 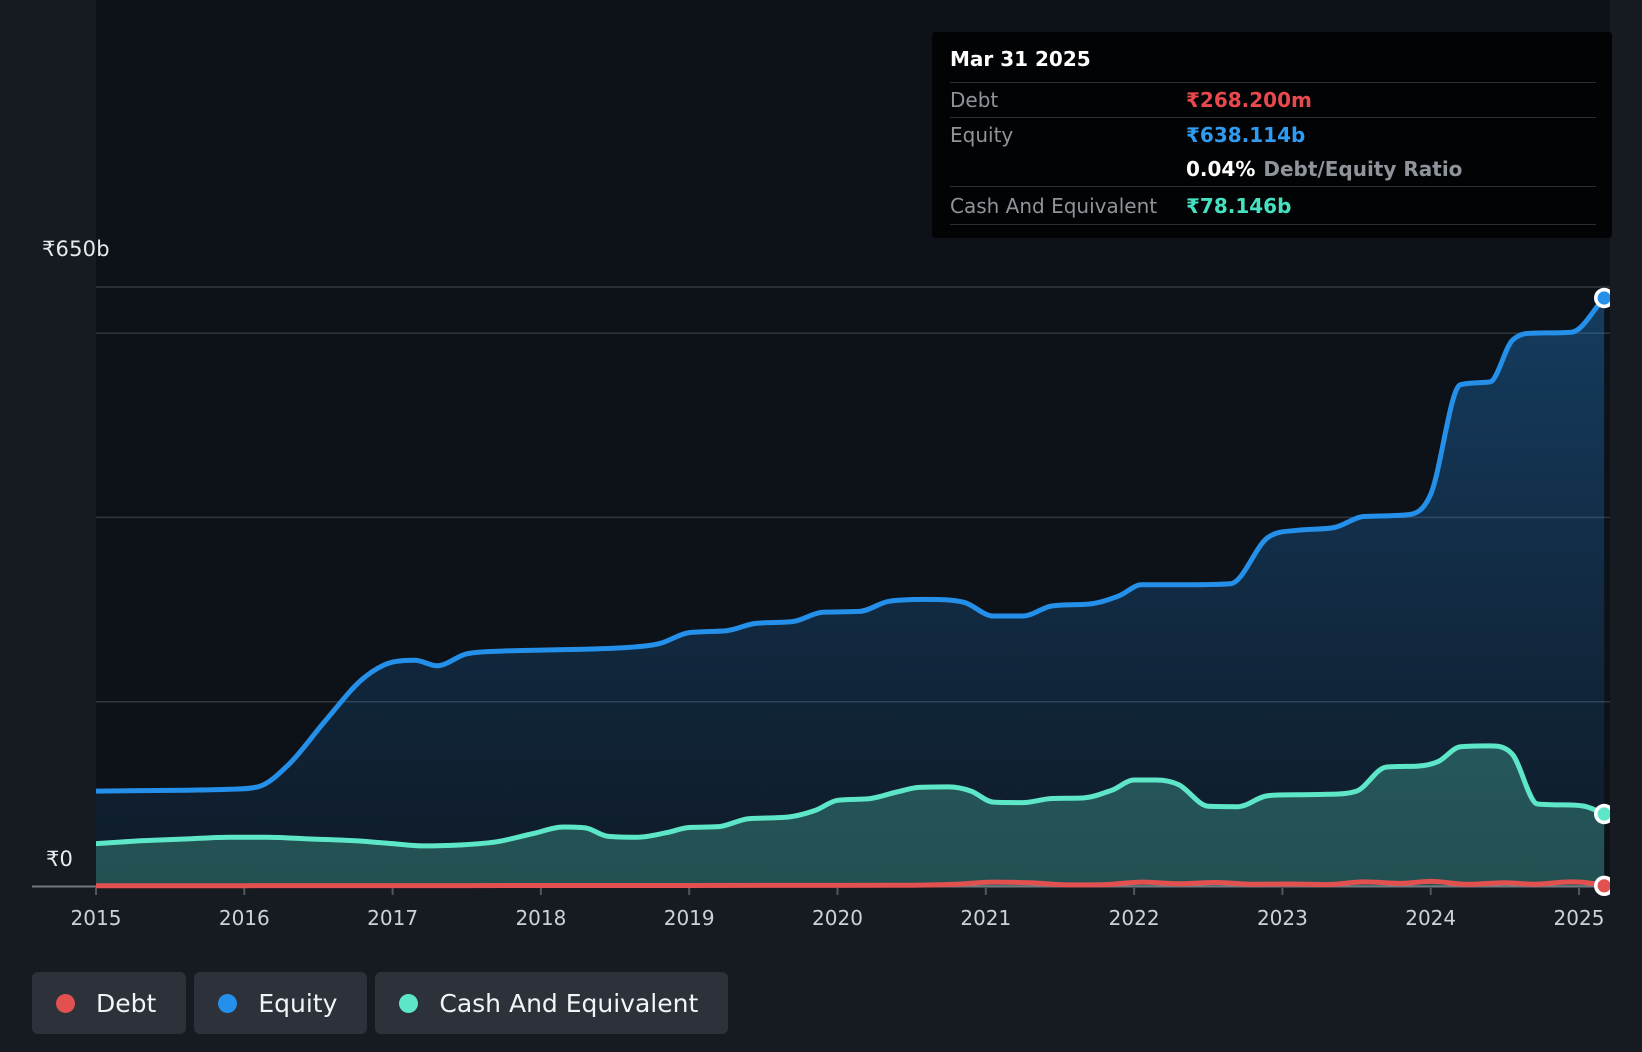 What do you see at coordinates (392, 918) in the screenshot?
I see `x-axis-label-2017: 2017` at bounding box center [392, 918].